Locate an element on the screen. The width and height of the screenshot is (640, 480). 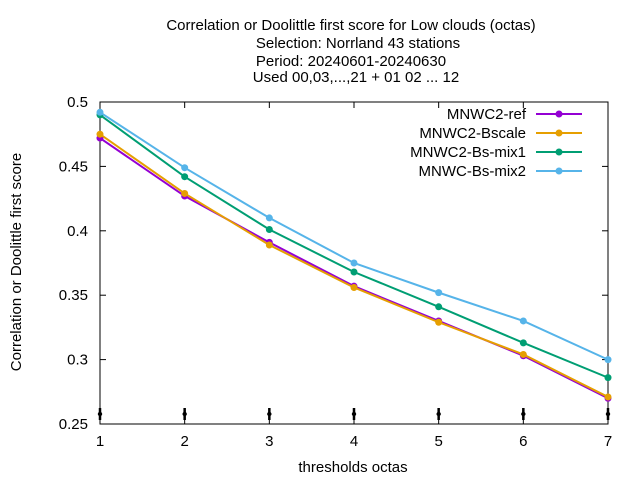
y-tick-label: 0.45 is located at coordinates (73, 166).